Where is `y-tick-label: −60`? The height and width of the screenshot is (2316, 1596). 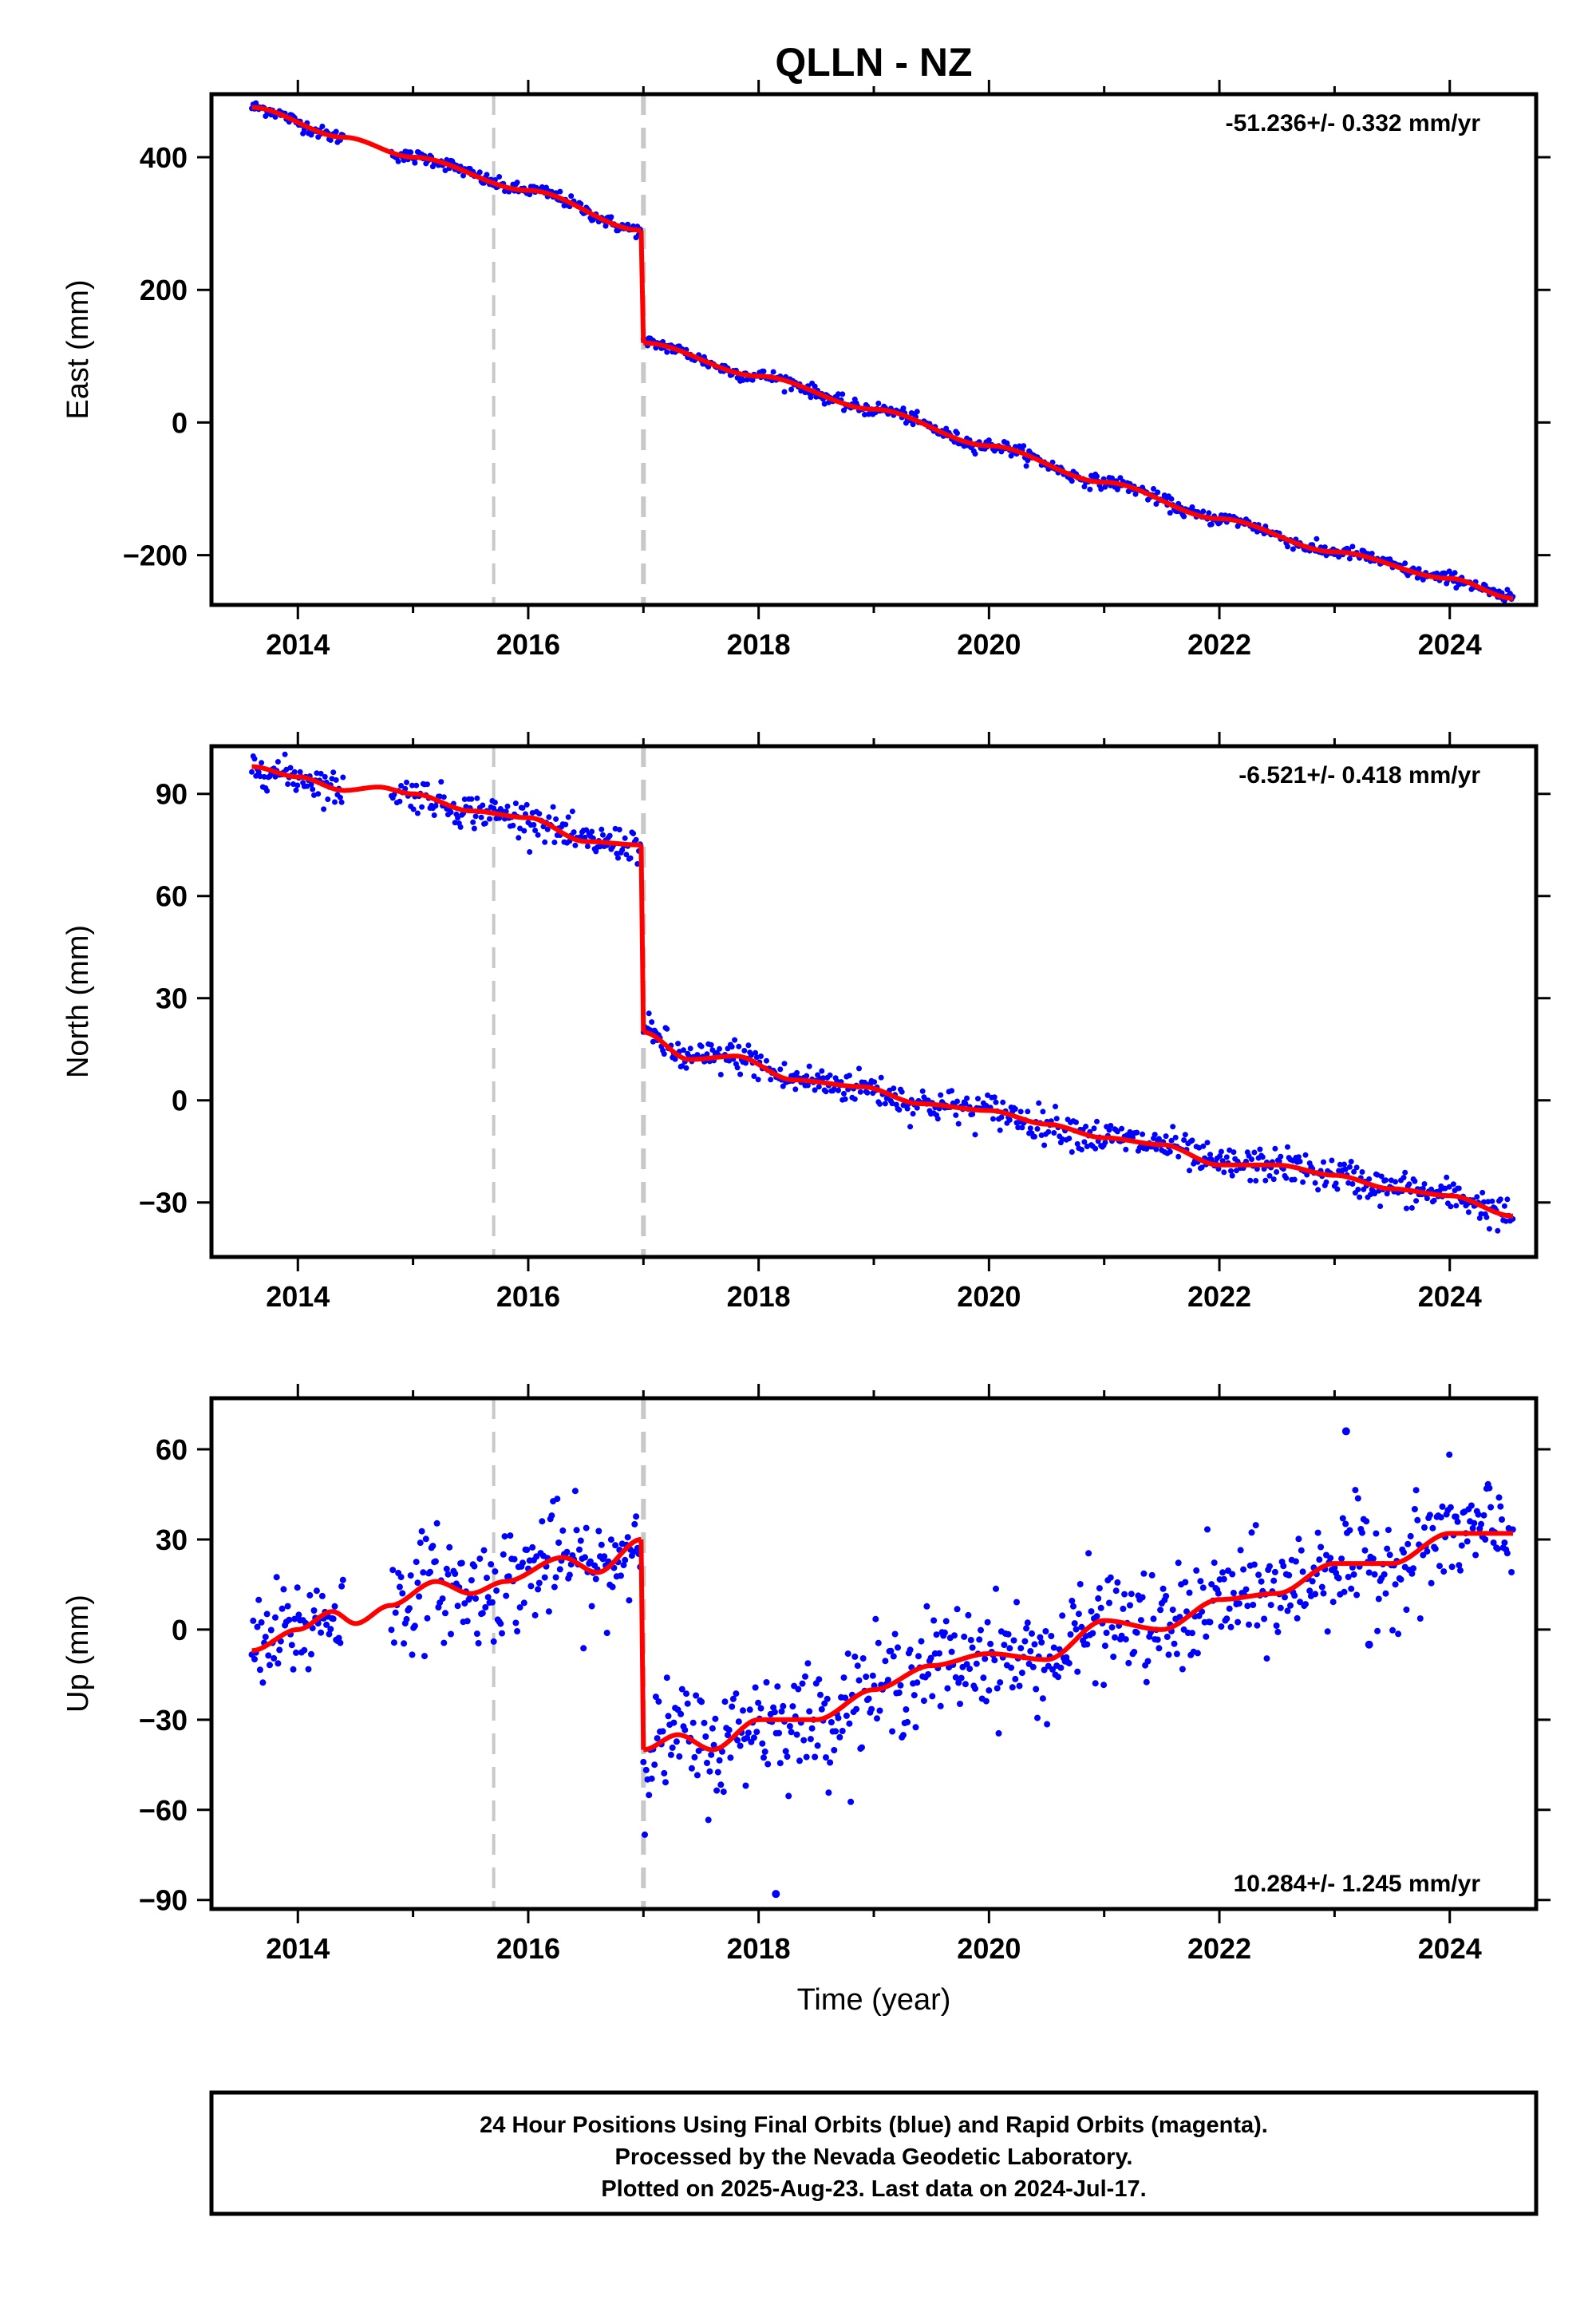 y-tick-label: −60 is located at coordinates (163, 1810).